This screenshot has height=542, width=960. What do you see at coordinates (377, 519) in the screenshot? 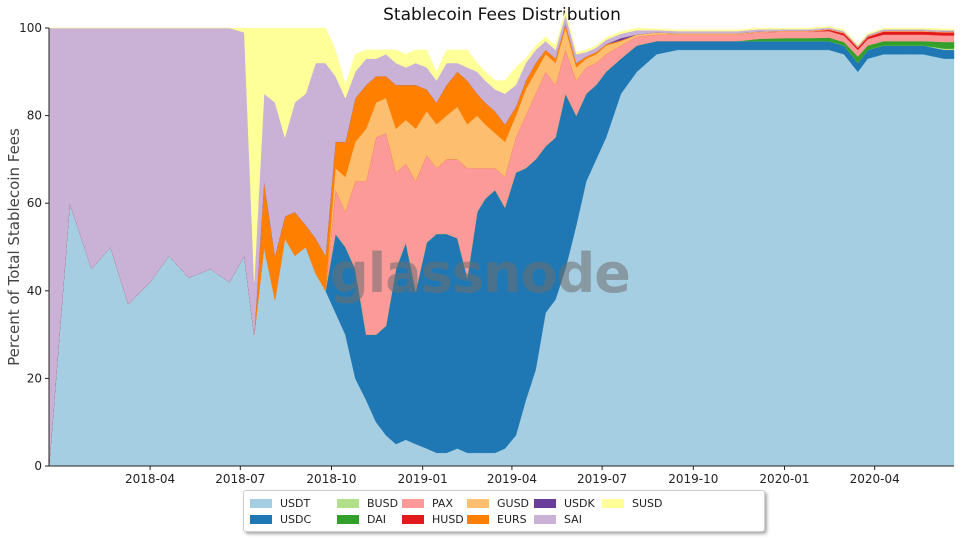
I see `legend-label: DAI` at bounding box center [377, 519].